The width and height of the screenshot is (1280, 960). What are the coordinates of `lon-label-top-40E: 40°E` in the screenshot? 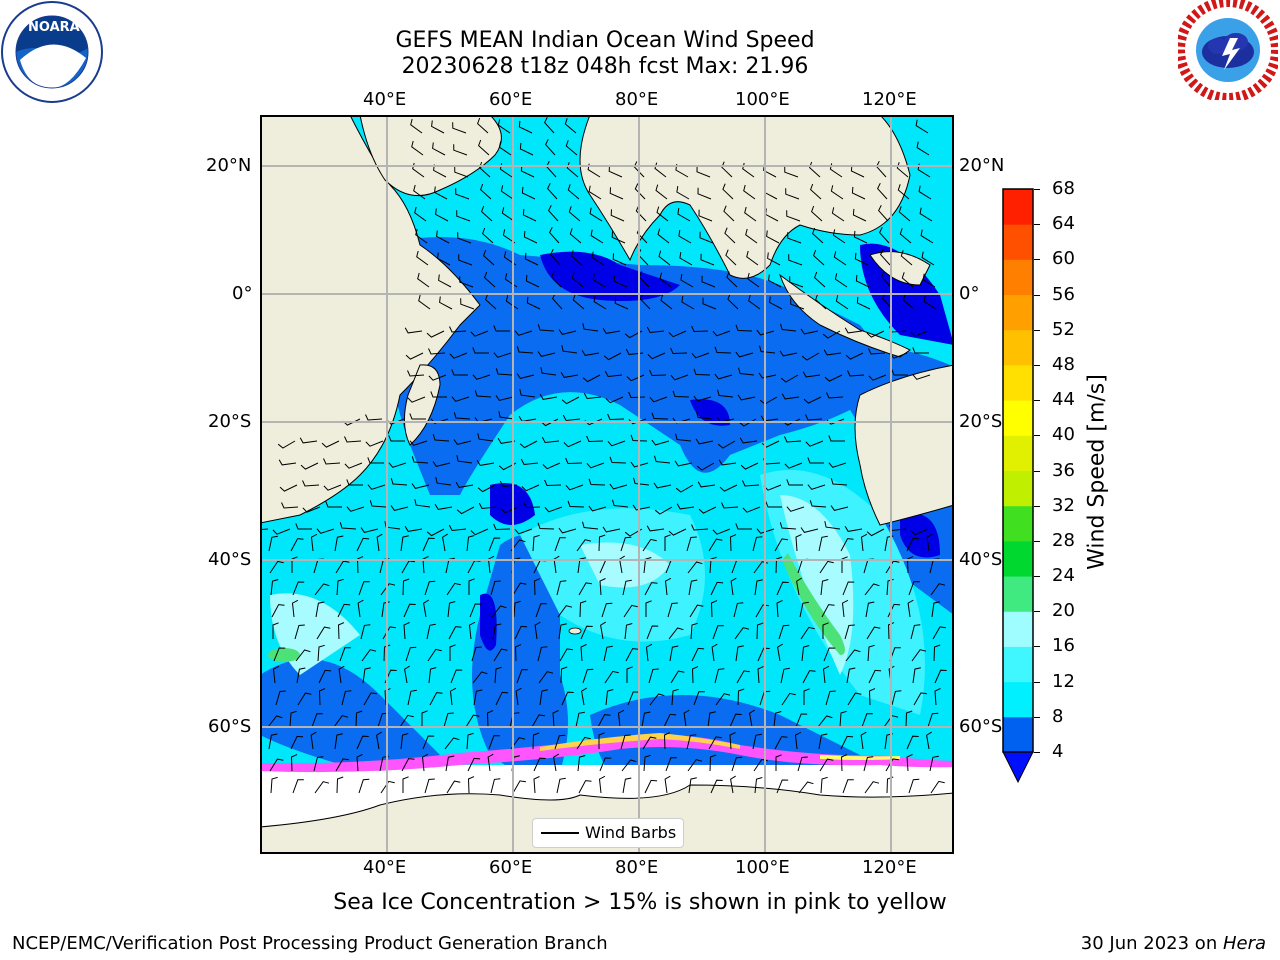 It's located at (385, 99).